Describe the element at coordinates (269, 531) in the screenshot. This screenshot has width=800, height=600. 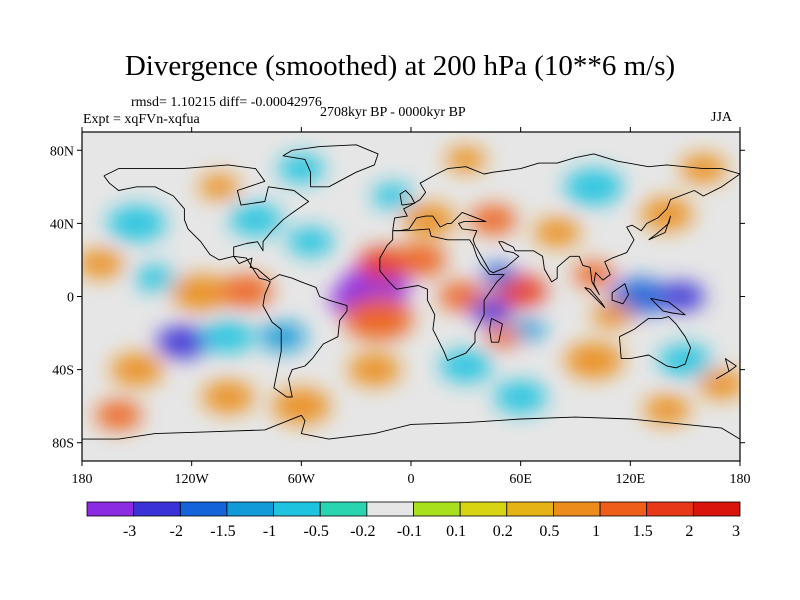
I see `colorbar-label-3: -1` at that location.